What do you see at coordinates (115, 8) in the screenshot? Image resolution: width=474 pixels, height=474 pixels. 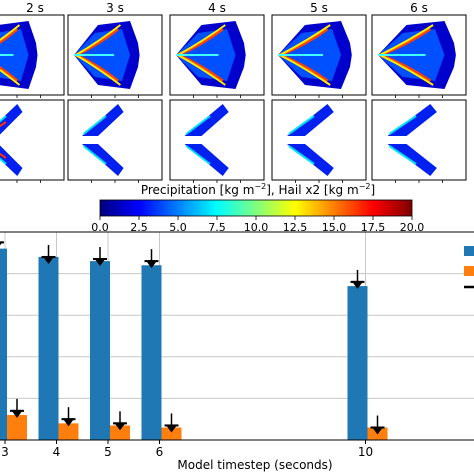 I see `panel-title: 3 s` at bounding box center [115, 8].